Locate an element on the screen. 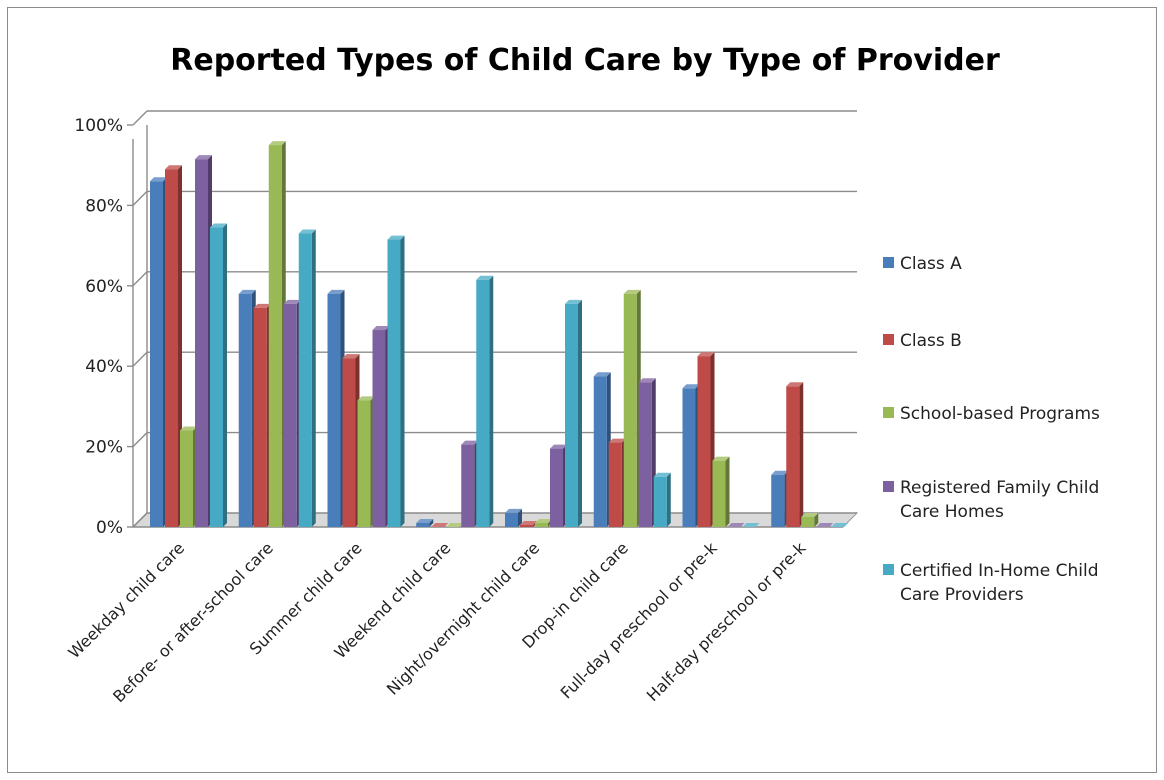 The width and height of the screenshot is (1164, 780). y-tick-label: 80% is located at coordinates (104, 206).